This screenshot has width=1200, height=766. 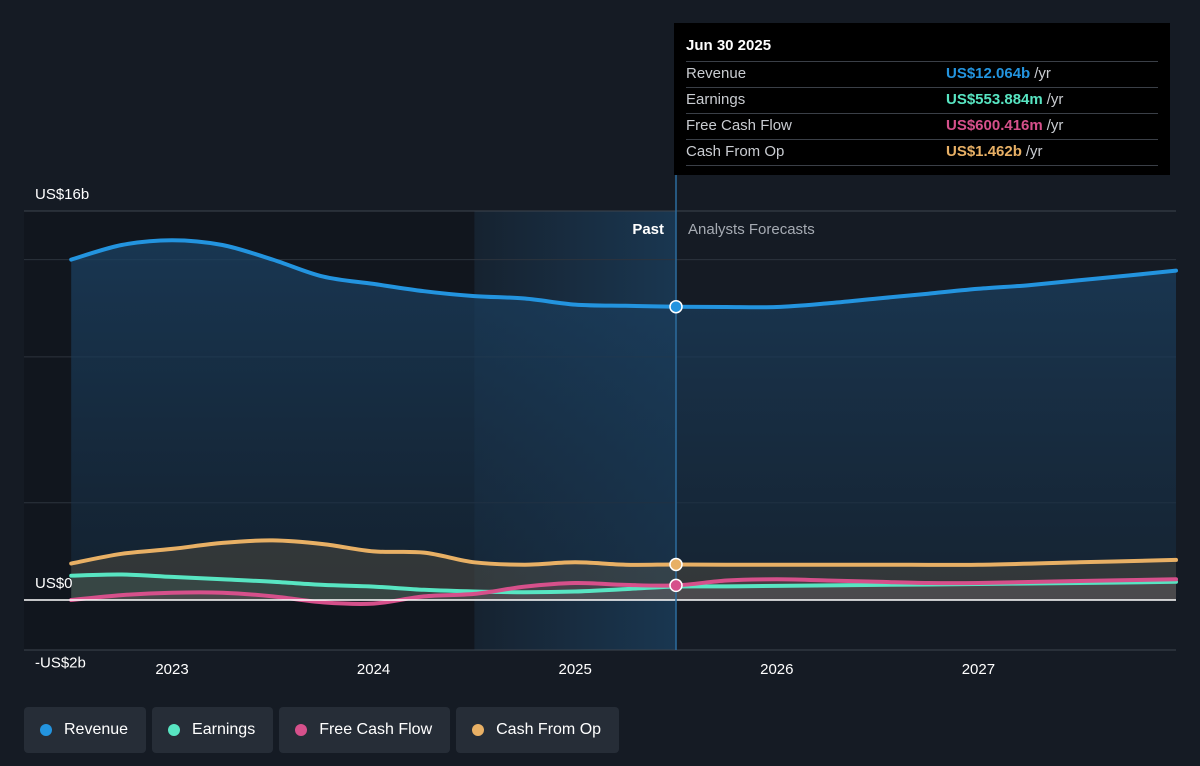 I want to click on tooltip-row-free-cash-flow: Free Cash Flow US$600.416m /yr, so click(x=922, y=127).